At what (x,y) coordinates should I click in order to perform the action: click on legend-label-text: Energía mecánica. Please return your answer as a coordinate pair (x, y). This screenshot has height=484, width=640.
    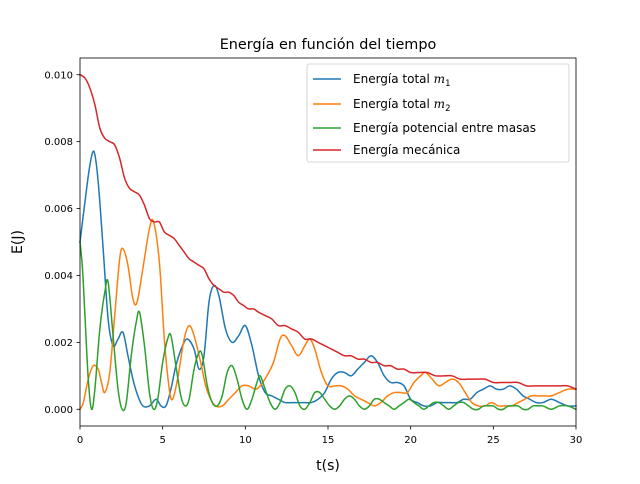
    Looking at the image, I should click on (406, 150).